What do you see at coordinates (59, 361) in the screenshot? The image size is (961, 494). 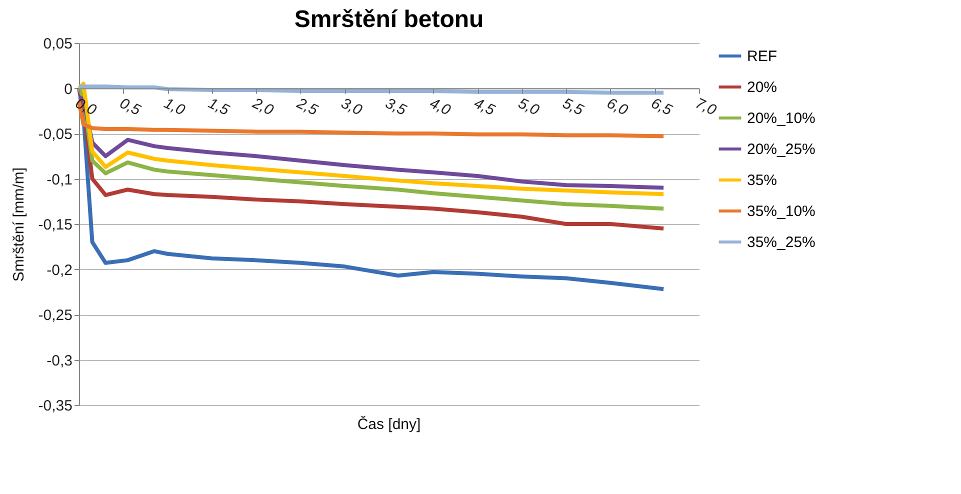 I see `y-tick-label: -0,3` at bounding box center [59, 361].